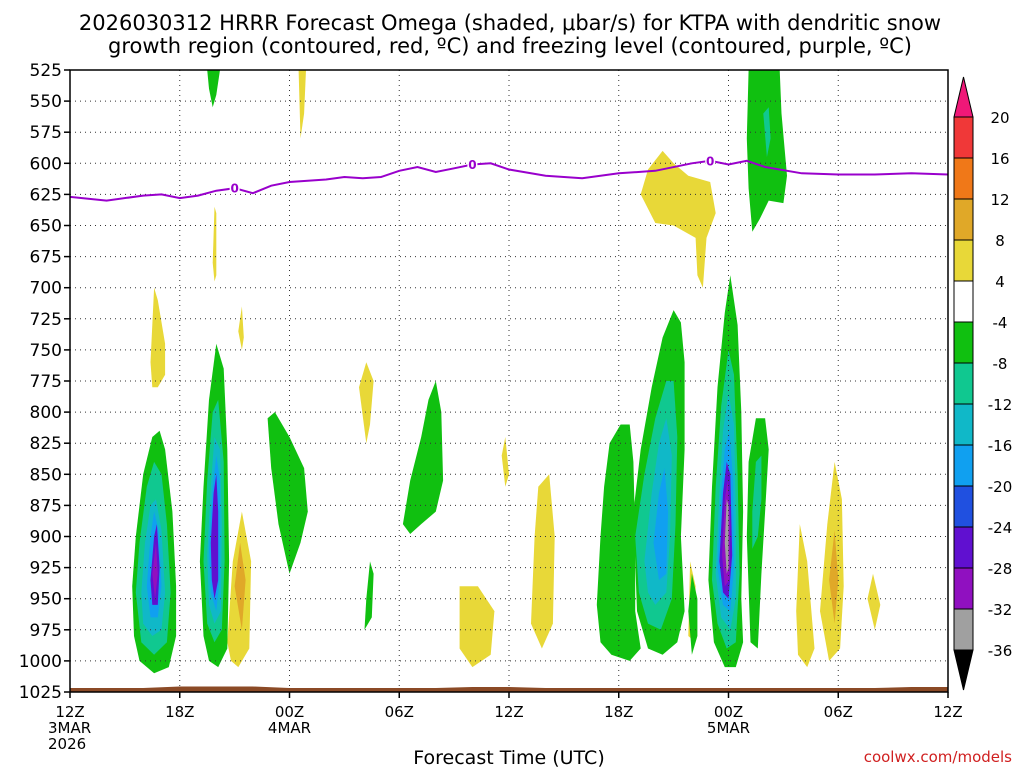 This screenshot has height=768, width=1024. Describe the element at coordinates (1000, 610) in the screenshot. I see `colorbar-label: -32` at that location.